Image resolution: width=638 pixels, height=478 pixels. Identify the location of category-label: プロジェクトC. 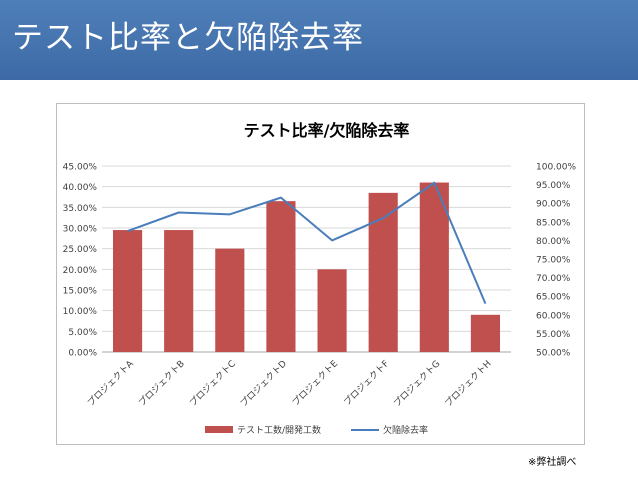
(213, 383).